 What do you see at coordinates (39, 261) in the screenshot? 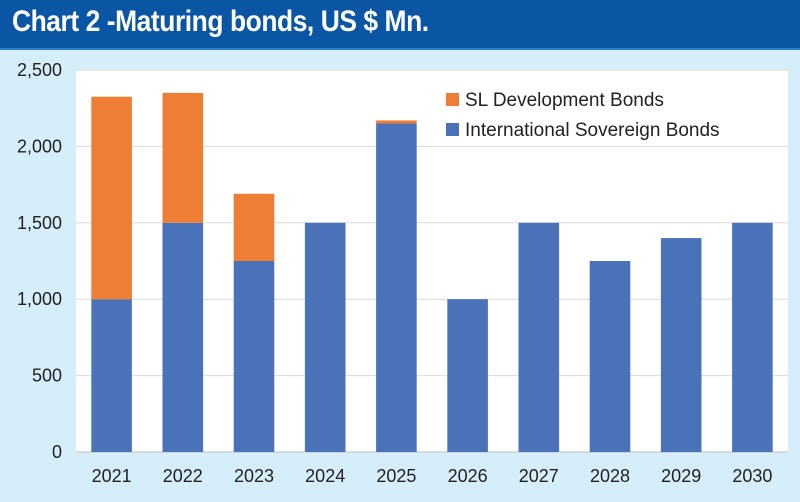
I see `y-axis-ticks: 0 500 1,000 1,500 2,000 2,500` at bounding box center [39, 261].